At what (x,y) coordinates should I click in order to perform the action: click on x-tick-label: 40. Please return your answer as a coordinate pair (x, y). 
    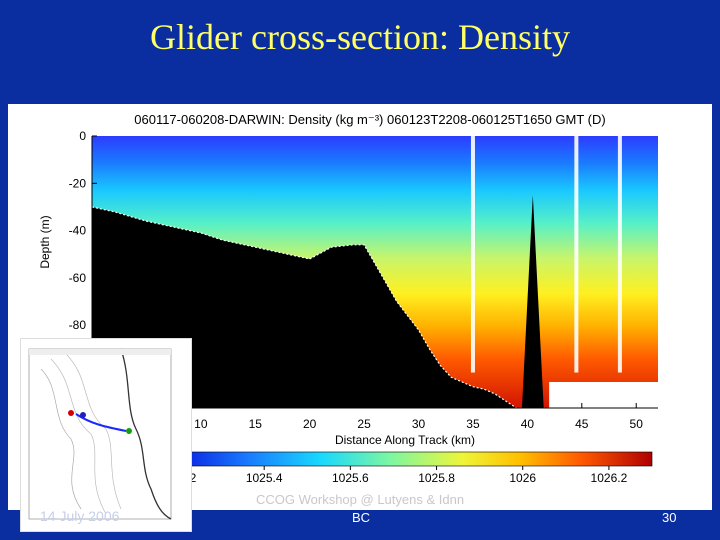
    Looking at the image, I should click on (528, 424).